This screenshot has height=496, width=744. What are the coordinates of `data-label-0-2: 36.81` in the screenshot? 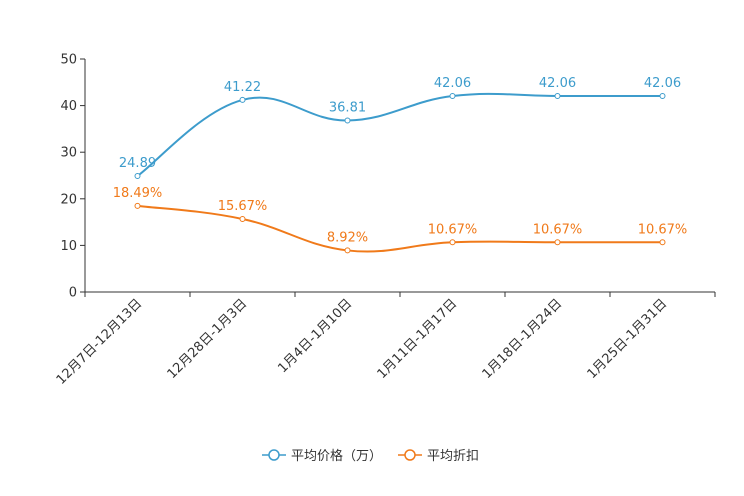 It's located at (347, 107).